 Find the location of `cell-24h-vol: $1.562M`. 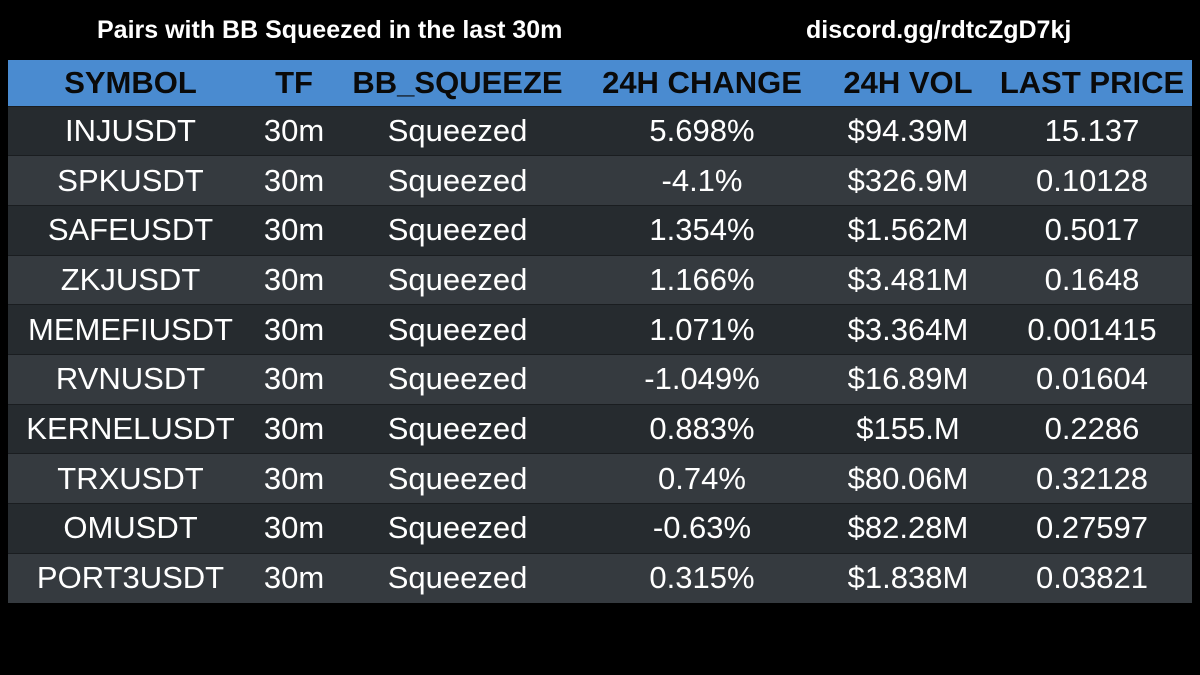

cell-24h-vol: $1.562M is located at coordinates (908, 230).